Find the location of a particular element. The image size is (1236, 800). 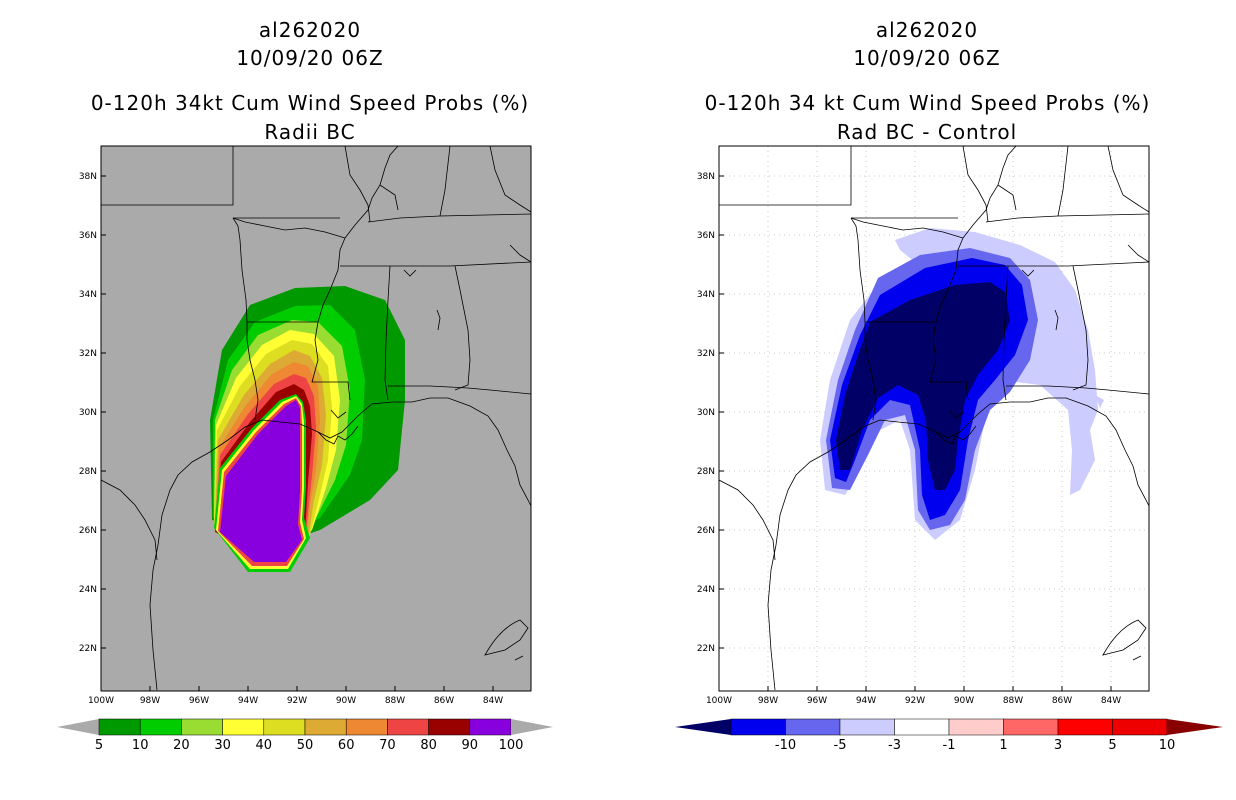

colorbar-label: 20 is located at coordinates (181, 745).